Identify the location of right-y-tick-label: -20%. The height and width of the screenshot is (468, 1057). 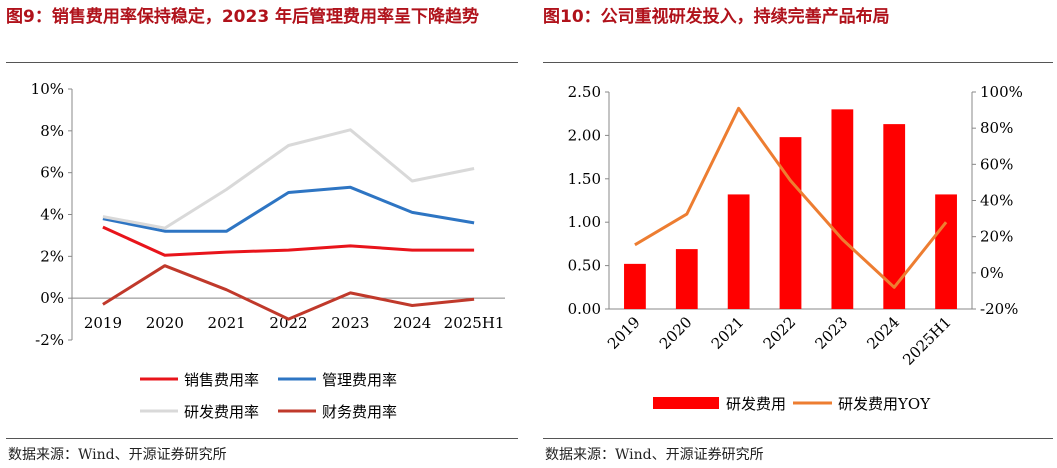
(999, 309).